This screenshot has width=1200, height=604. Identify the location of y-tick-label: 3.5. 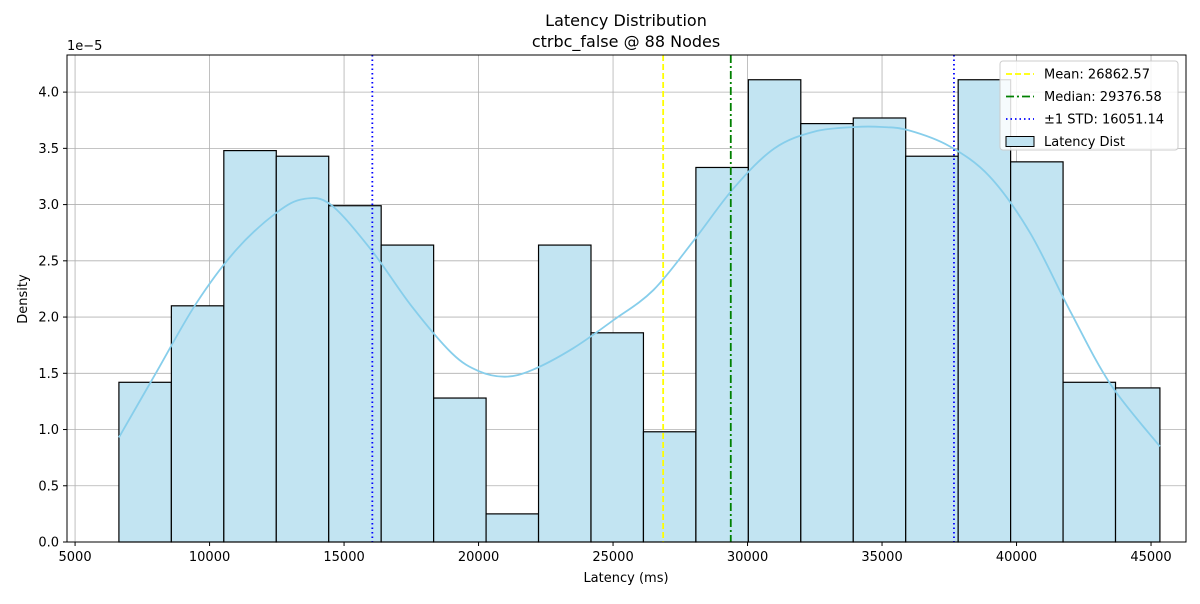
(48, 149).